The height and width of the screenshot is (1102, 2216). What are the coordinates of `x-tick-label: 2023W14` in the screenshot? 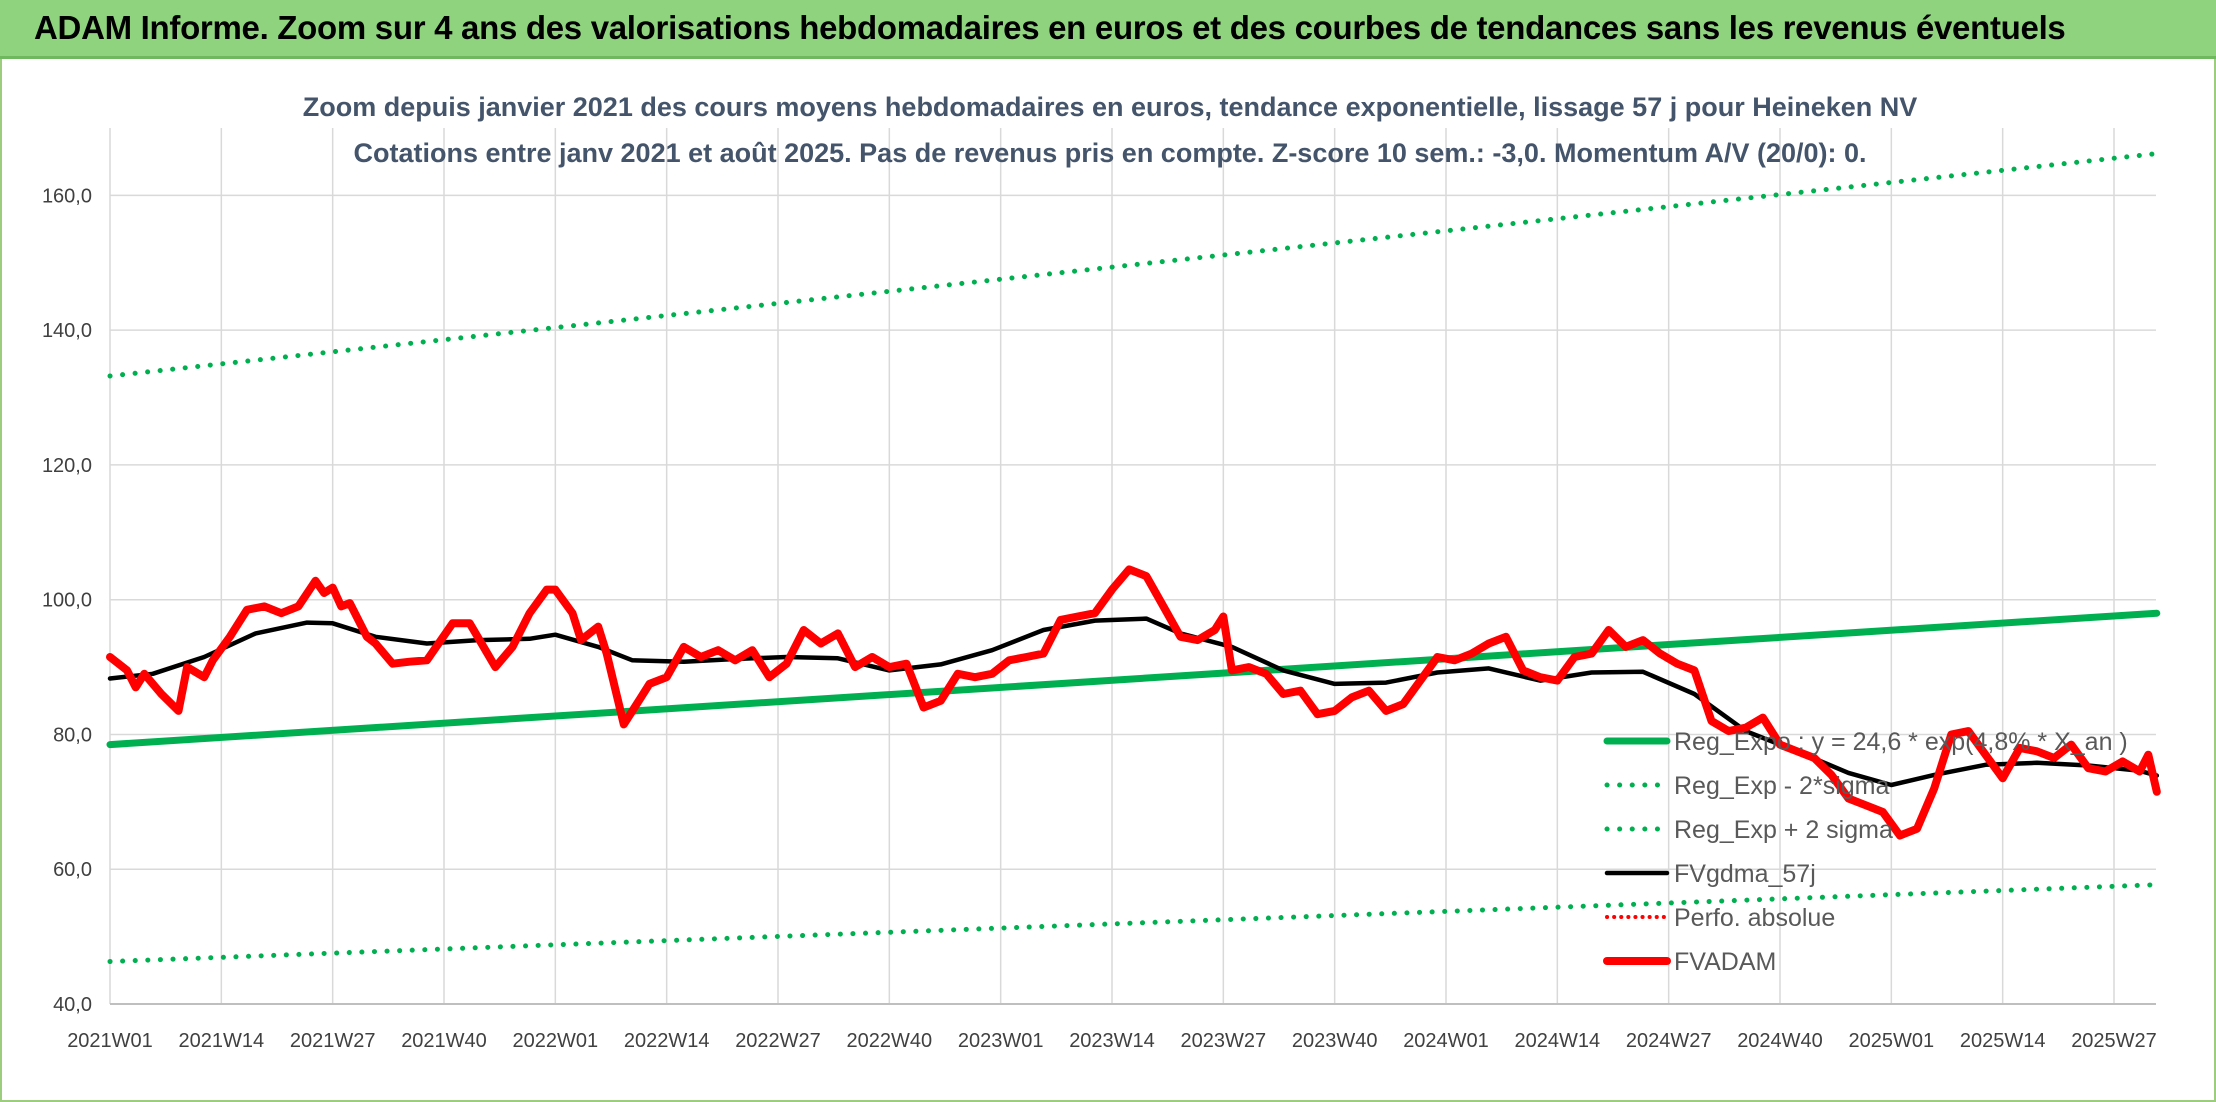 It's located at (1112, 1041).